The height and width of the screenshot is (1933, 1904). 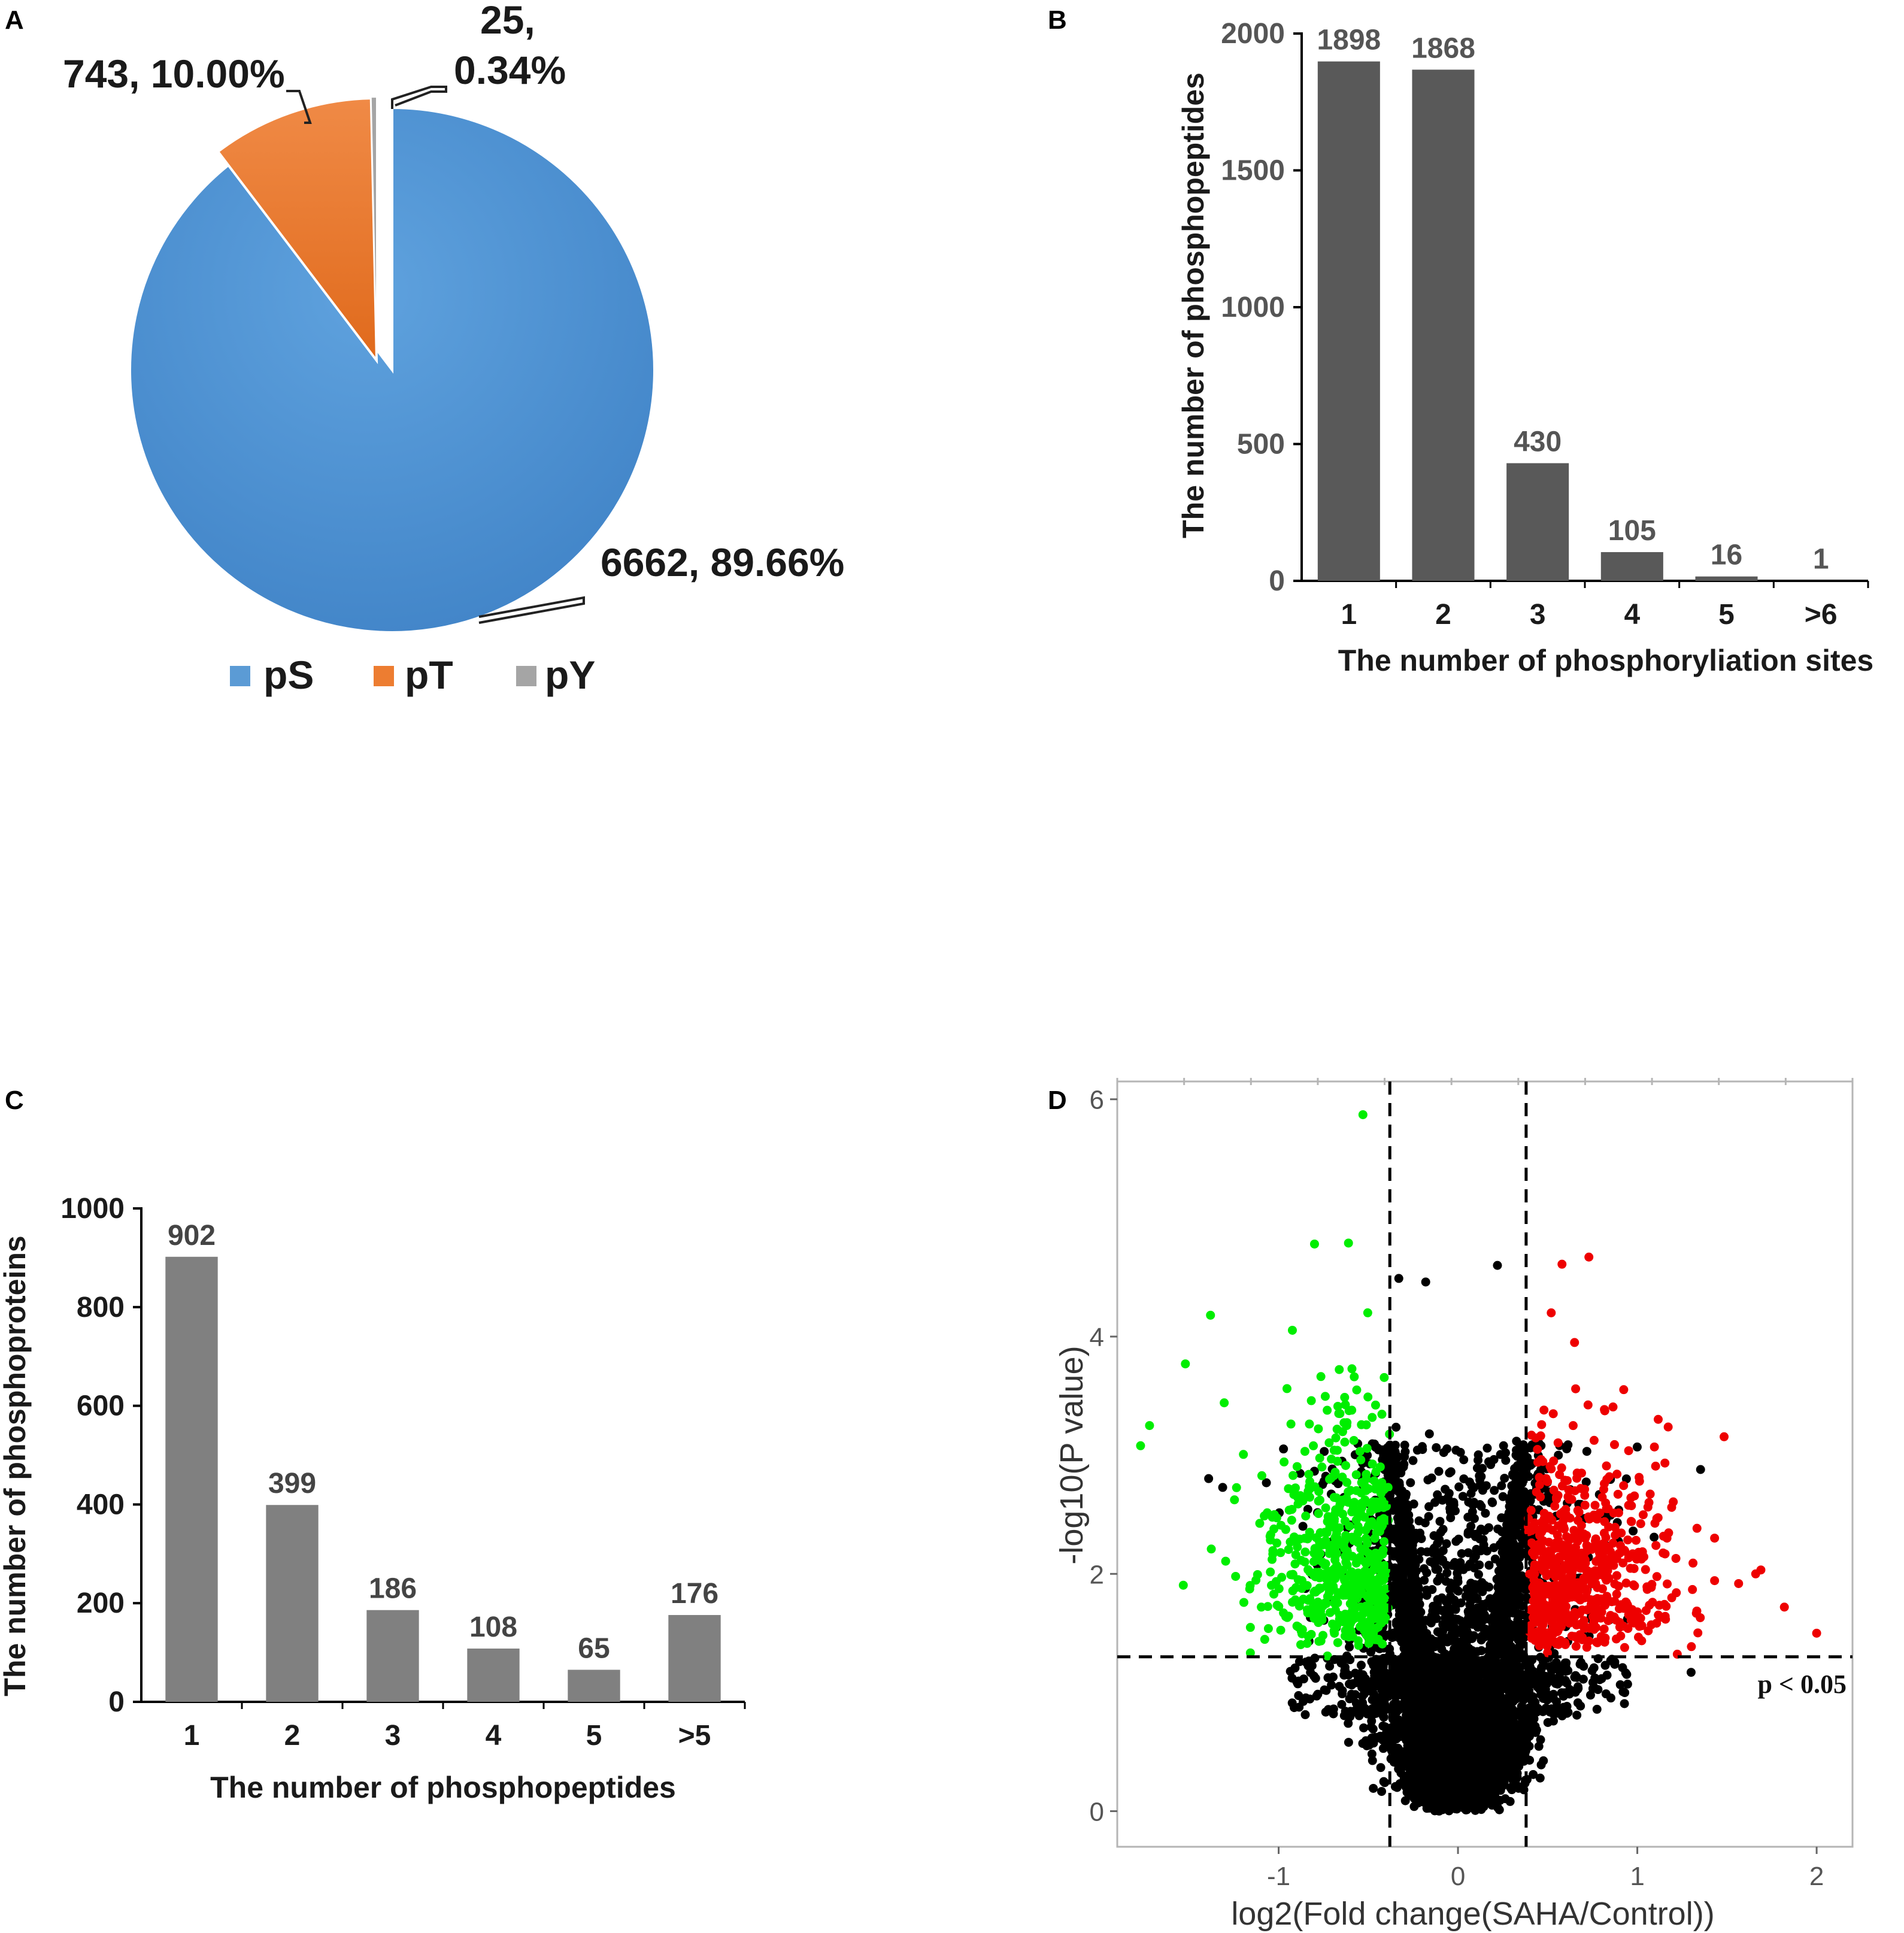 I want to click on pie-legend: pS pT pY, so click(x=412, y=675).